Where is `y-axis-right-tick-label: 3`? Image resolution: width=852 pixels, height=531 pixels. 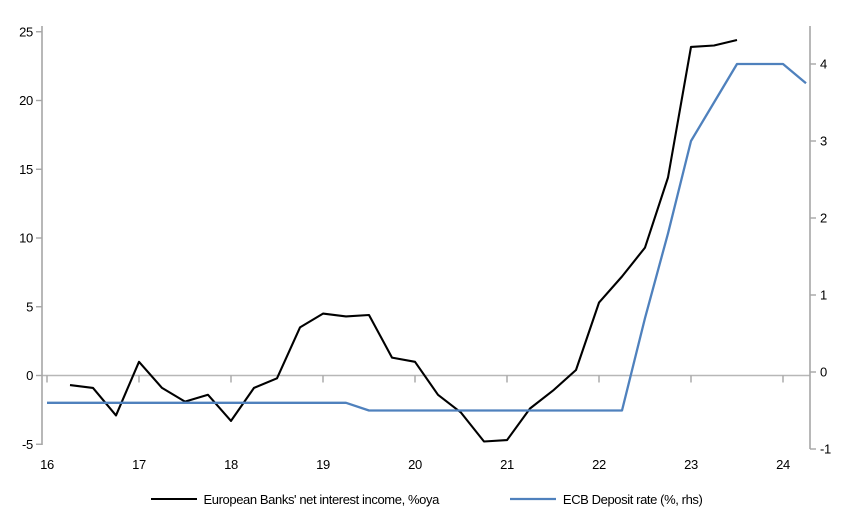
y-axis-right-tick-label: 3 is located at coordinates (823, 141).